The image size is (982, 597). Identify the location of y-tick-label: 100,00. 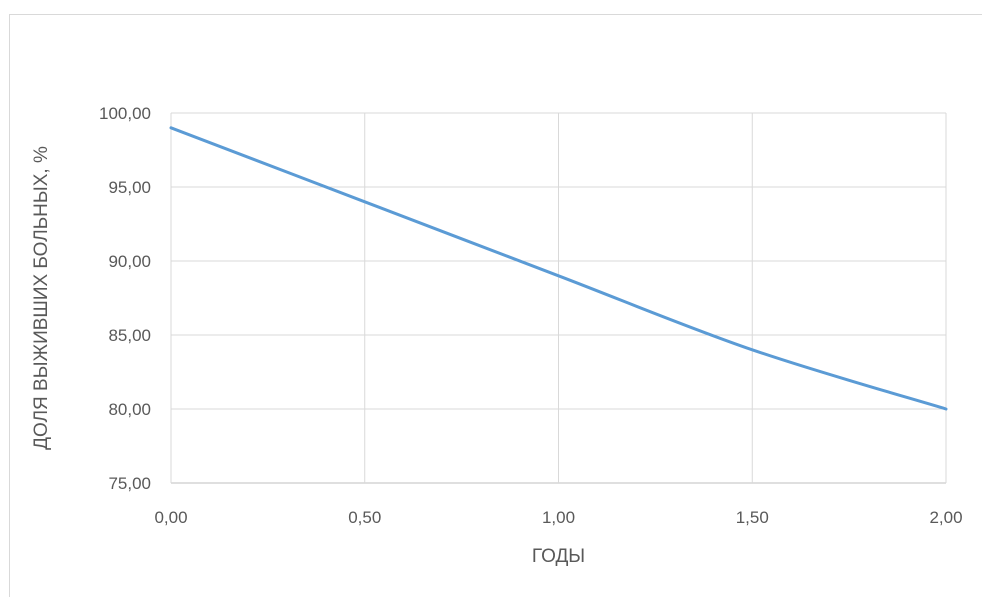
(125, 113).